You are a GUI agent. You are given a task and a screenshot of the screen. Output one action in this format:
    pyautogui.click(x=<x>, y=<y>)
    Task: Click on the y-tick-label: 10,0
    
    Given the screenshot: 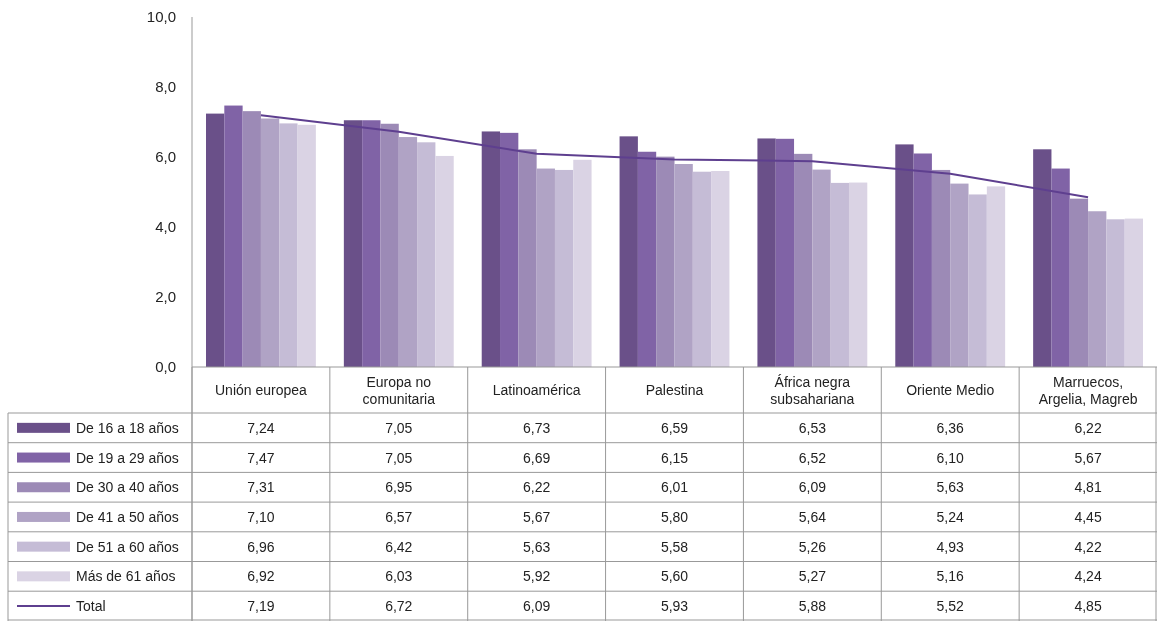 What is the action you would take?
    pyautogui.click(x=161, y=16)
    